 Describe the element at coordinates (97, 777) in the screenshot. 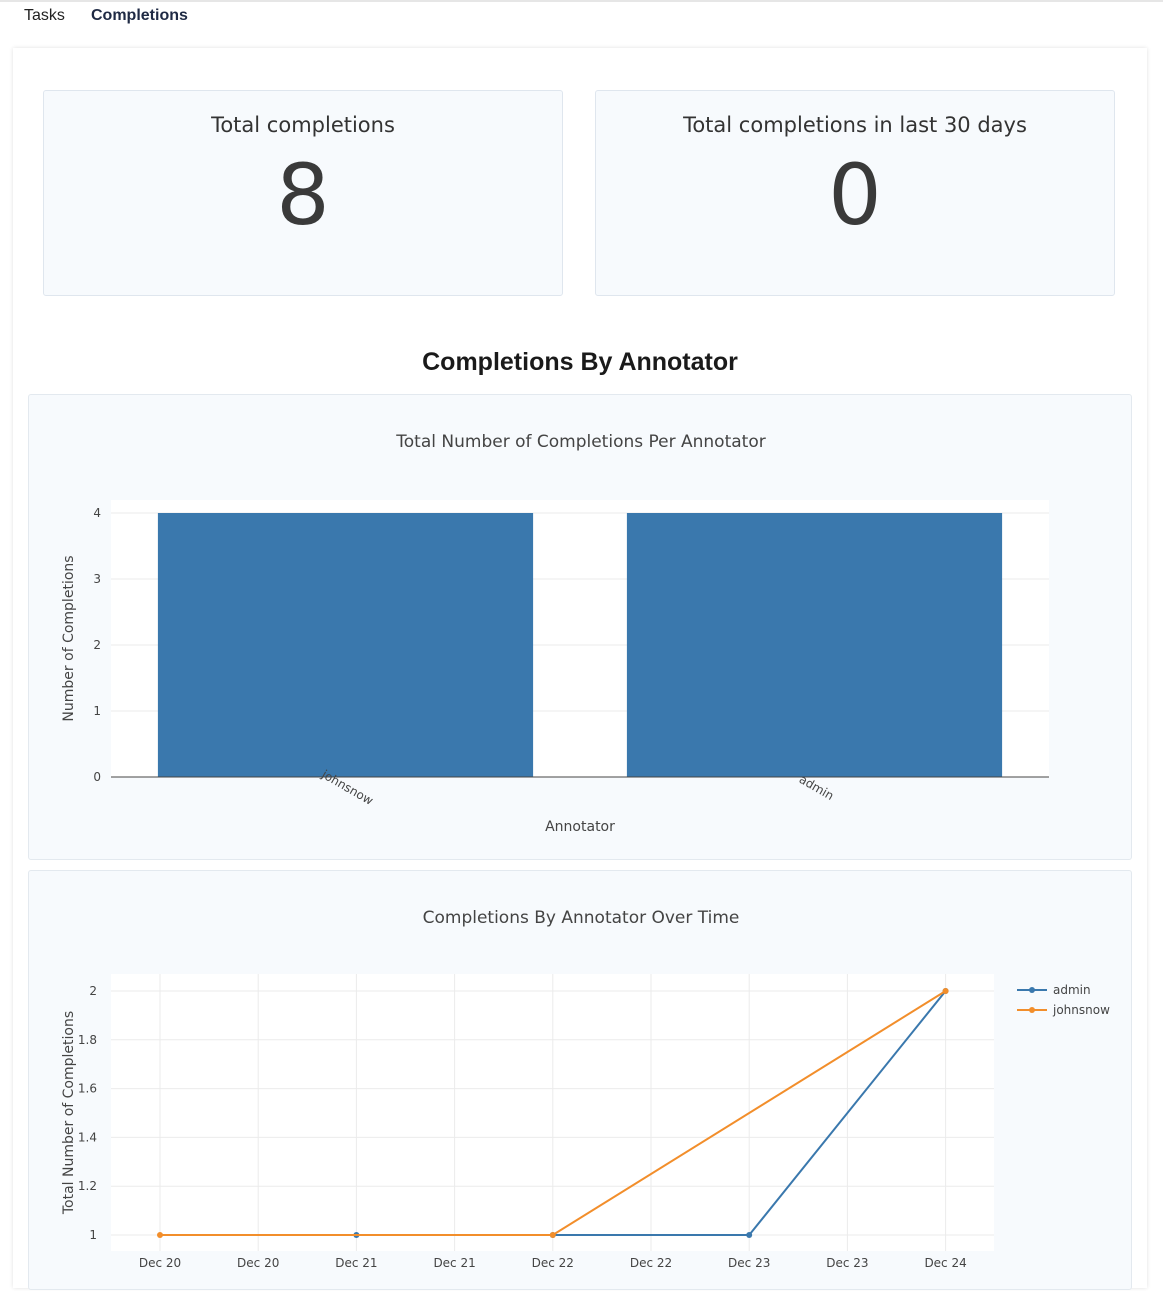

I see `bar-y-tick: 0` at that location.